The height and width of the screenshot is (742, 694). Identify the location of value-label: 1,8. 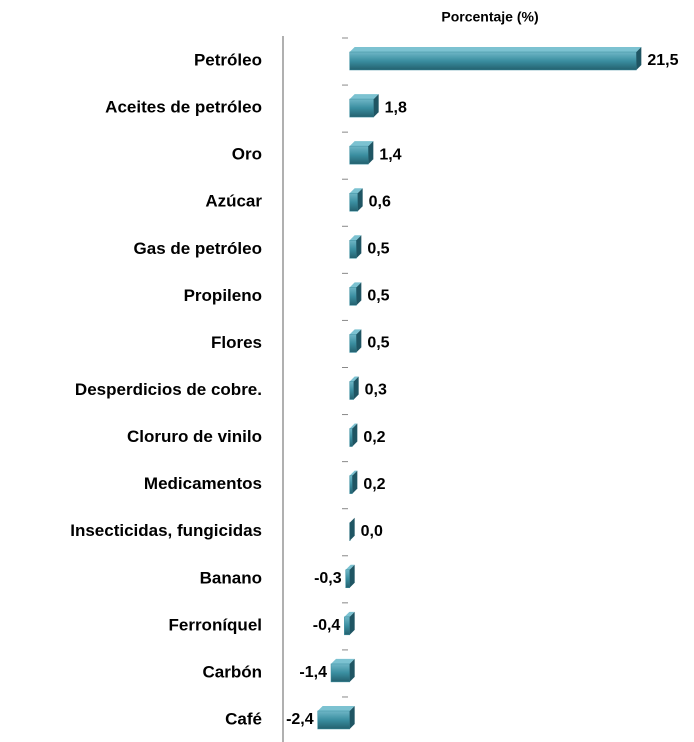
(396, 107).